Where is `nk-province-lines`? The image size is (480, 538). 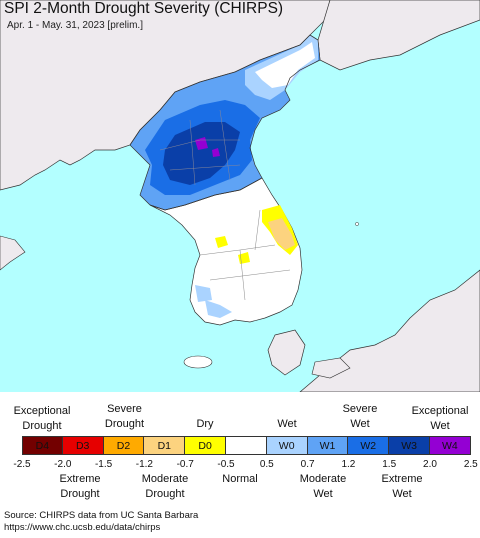
nk-province-lines is located at coordinates (200, 147).